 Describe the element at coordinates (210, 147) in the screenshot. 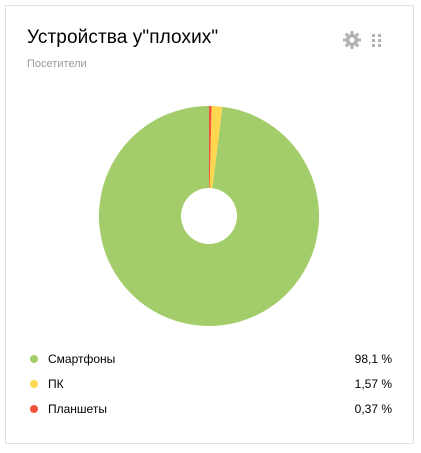

I see `slice-tablets` at that location.